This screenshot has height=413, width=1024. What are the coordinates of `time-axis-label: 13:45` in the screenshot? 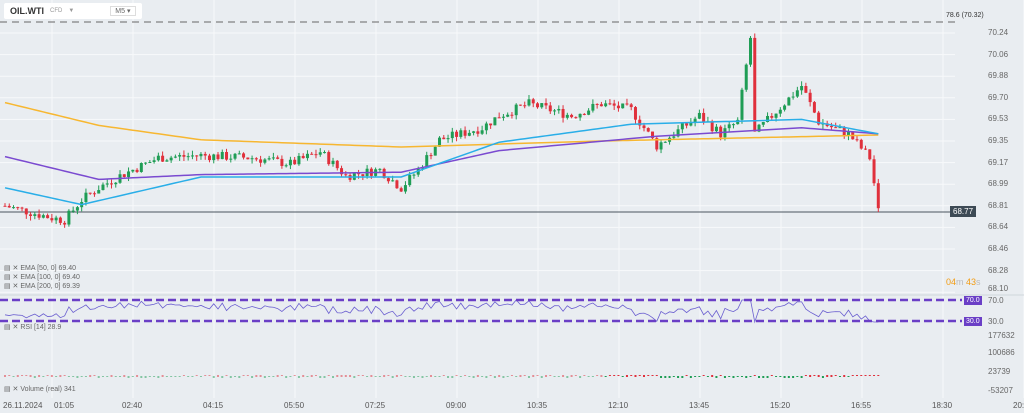 It's located at (699, 405).